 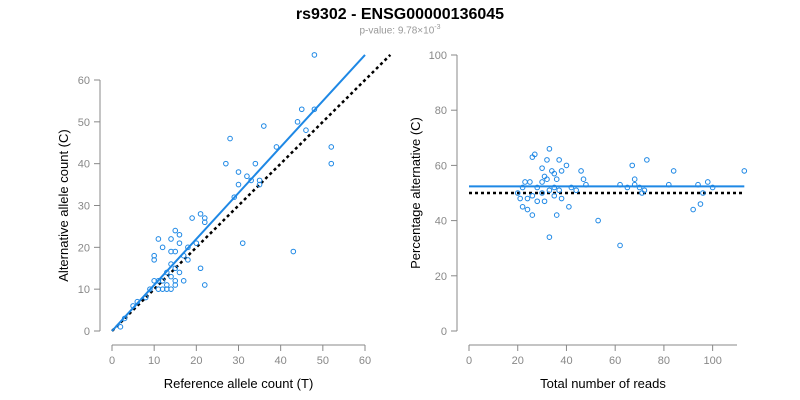 I want to click on plot-2-x-tick-label: 80, so click(x=664, y=361).